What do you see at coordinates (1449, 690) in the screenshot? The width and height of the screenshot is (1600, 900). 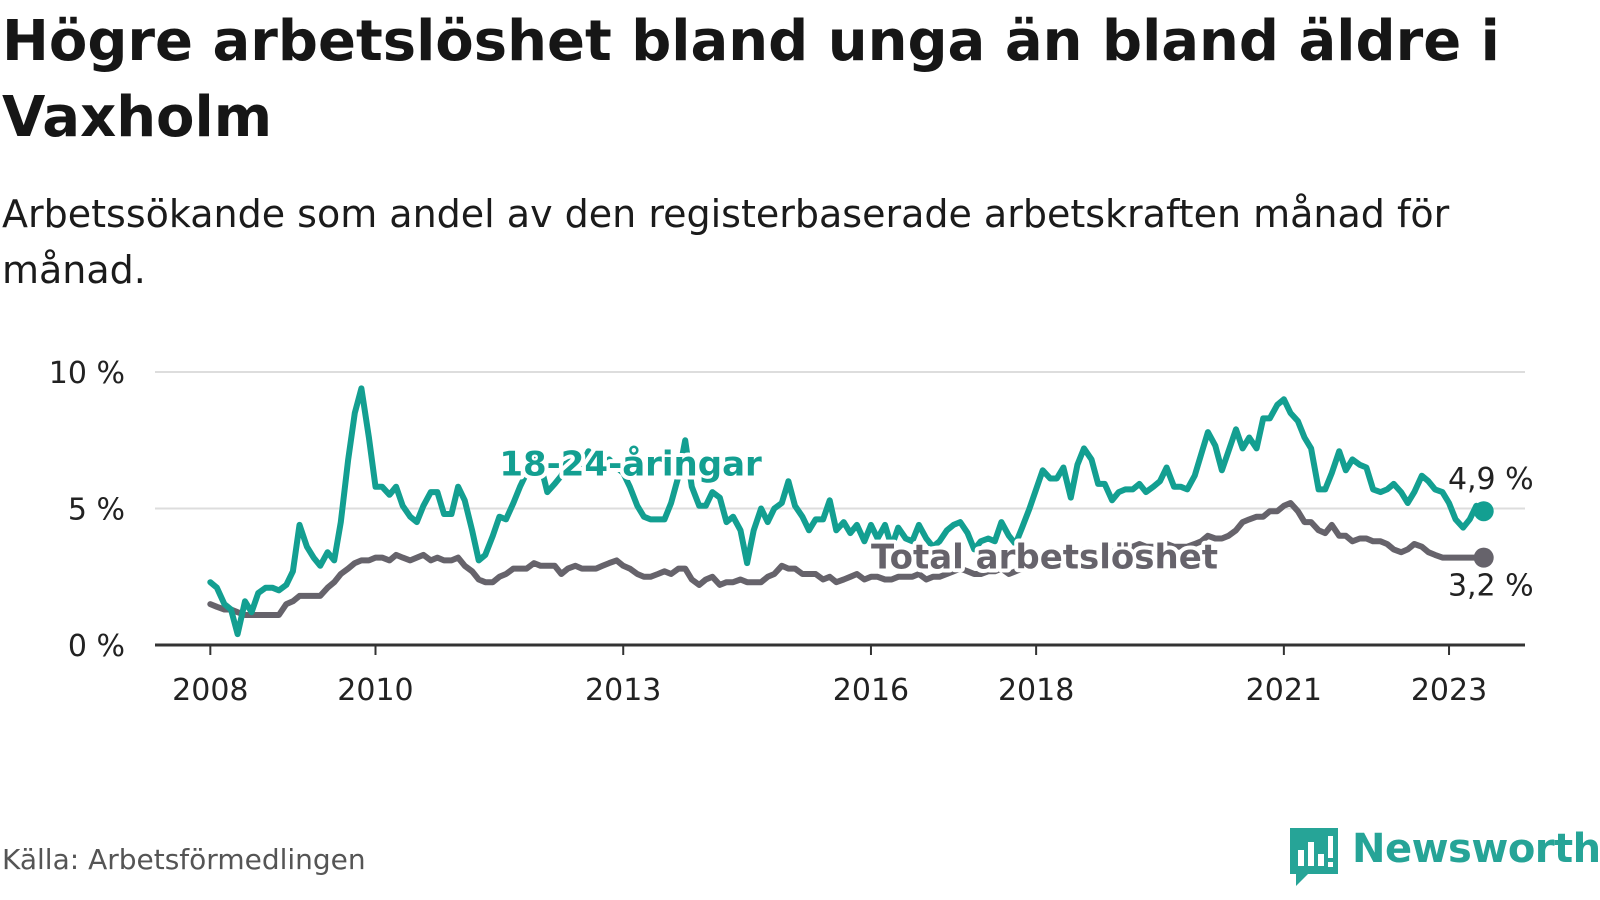 I see `x-tick-label: 2023` at bounding box center [1449, 690].